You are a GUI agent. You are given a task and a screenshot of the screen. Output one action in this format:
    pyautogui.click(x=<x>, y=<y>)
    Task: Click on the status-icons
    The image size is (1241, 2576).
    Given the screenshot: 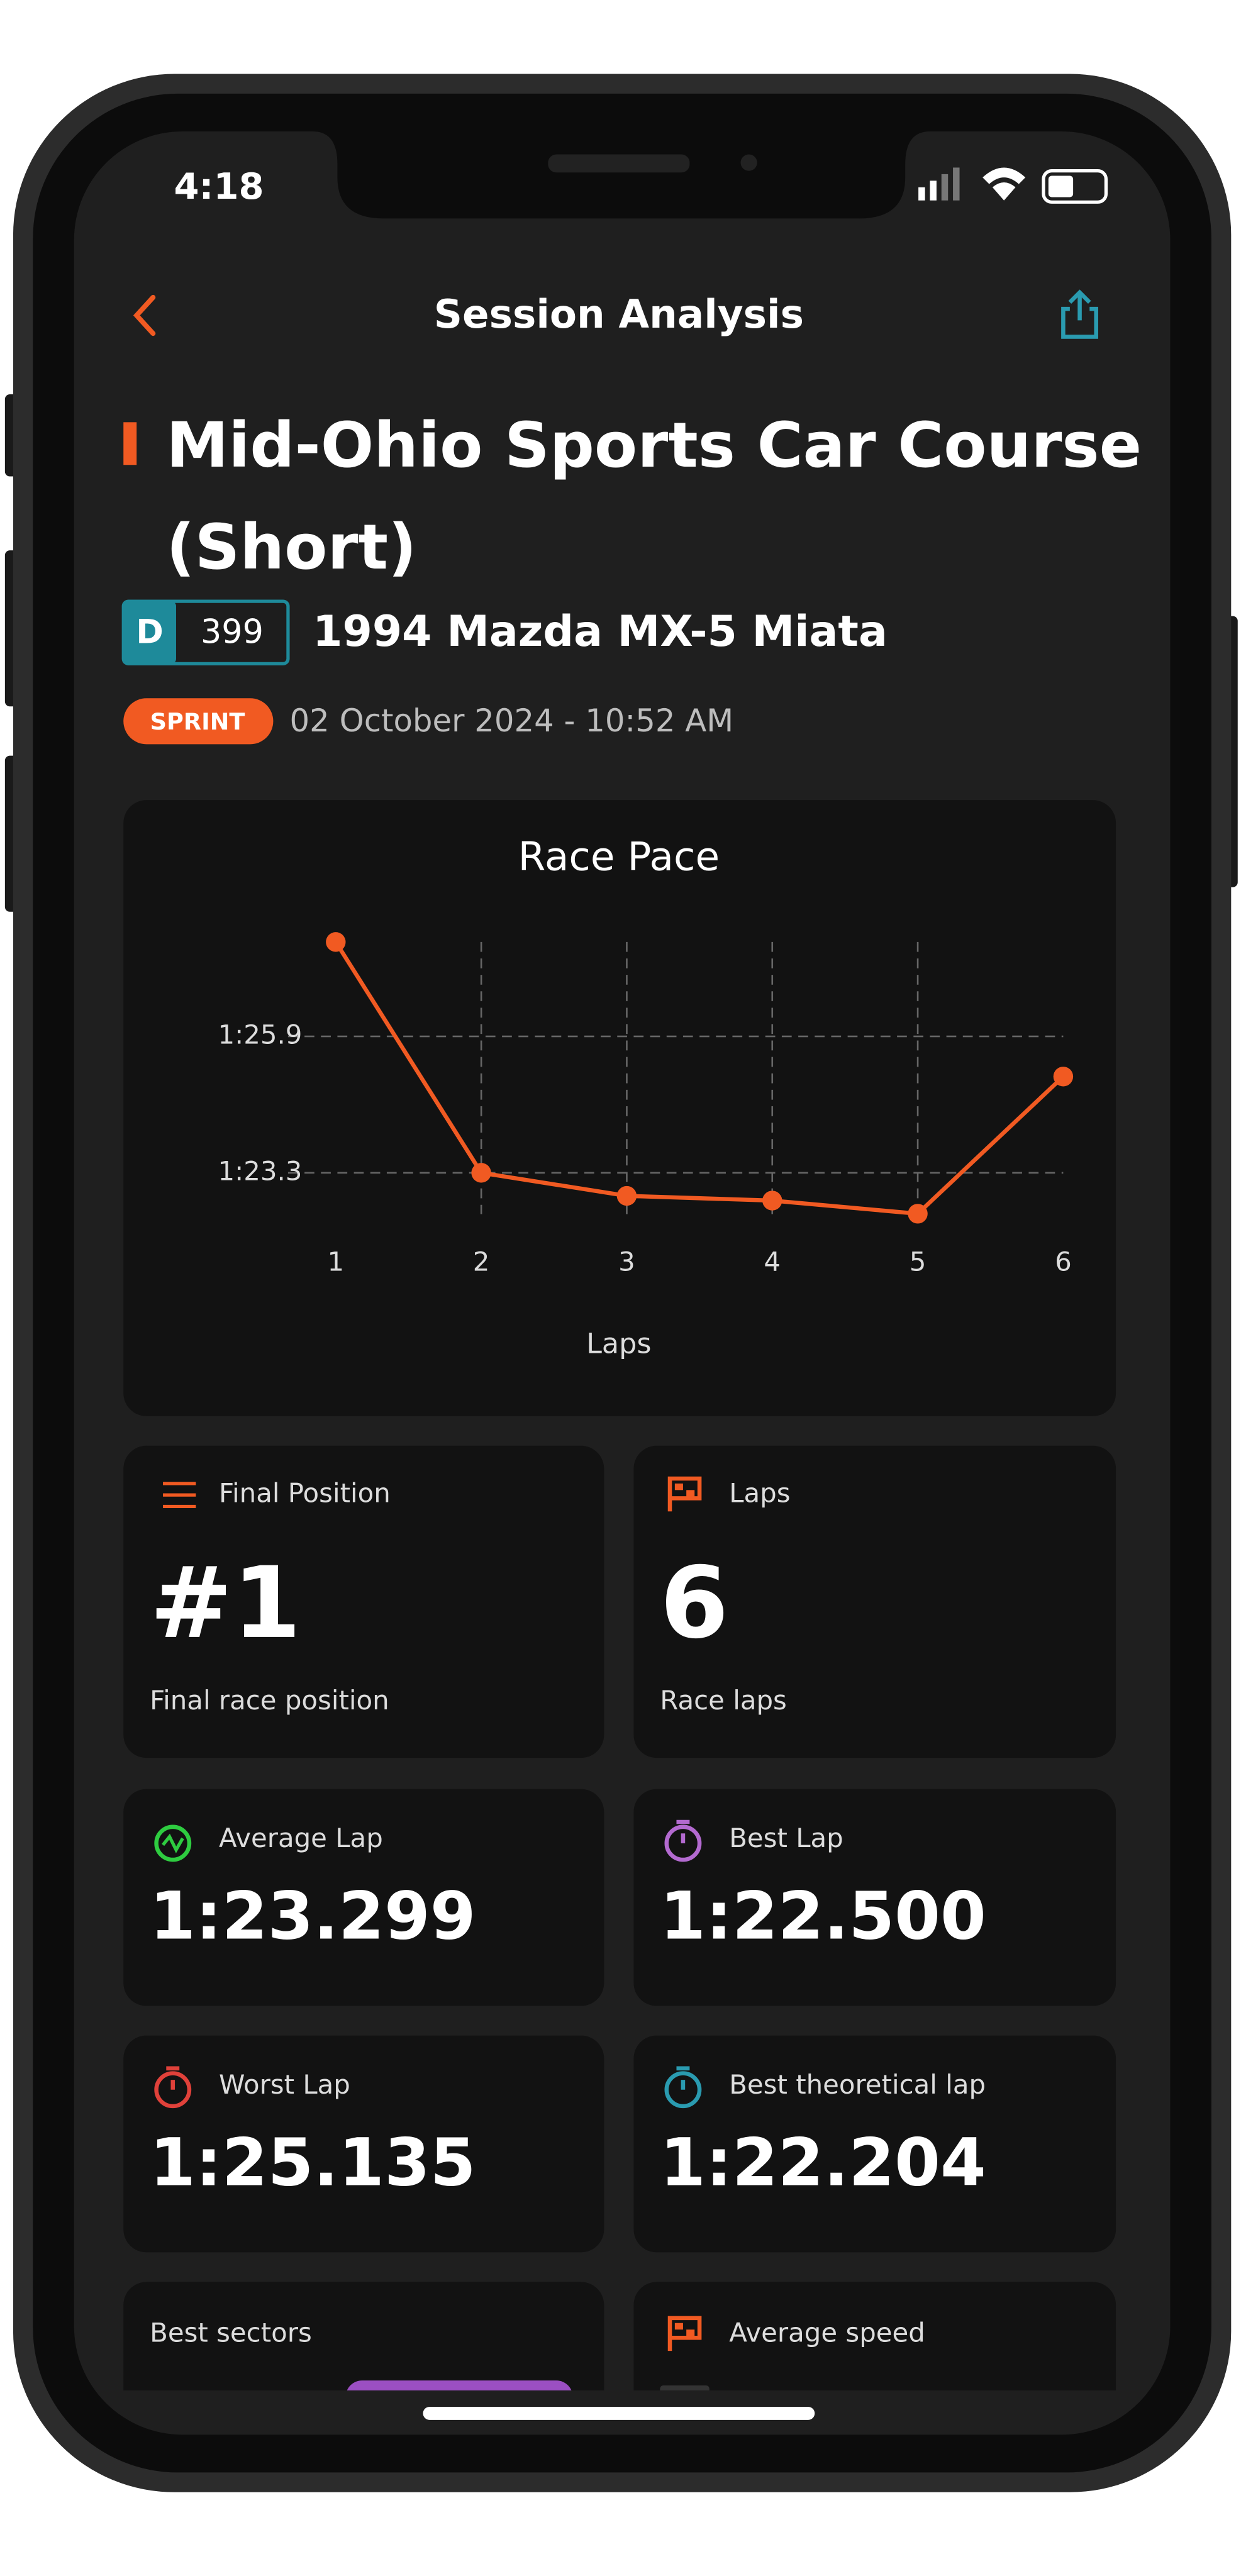 What is the action you would take?
    pyautogui.click(x=1013, y=185)
    